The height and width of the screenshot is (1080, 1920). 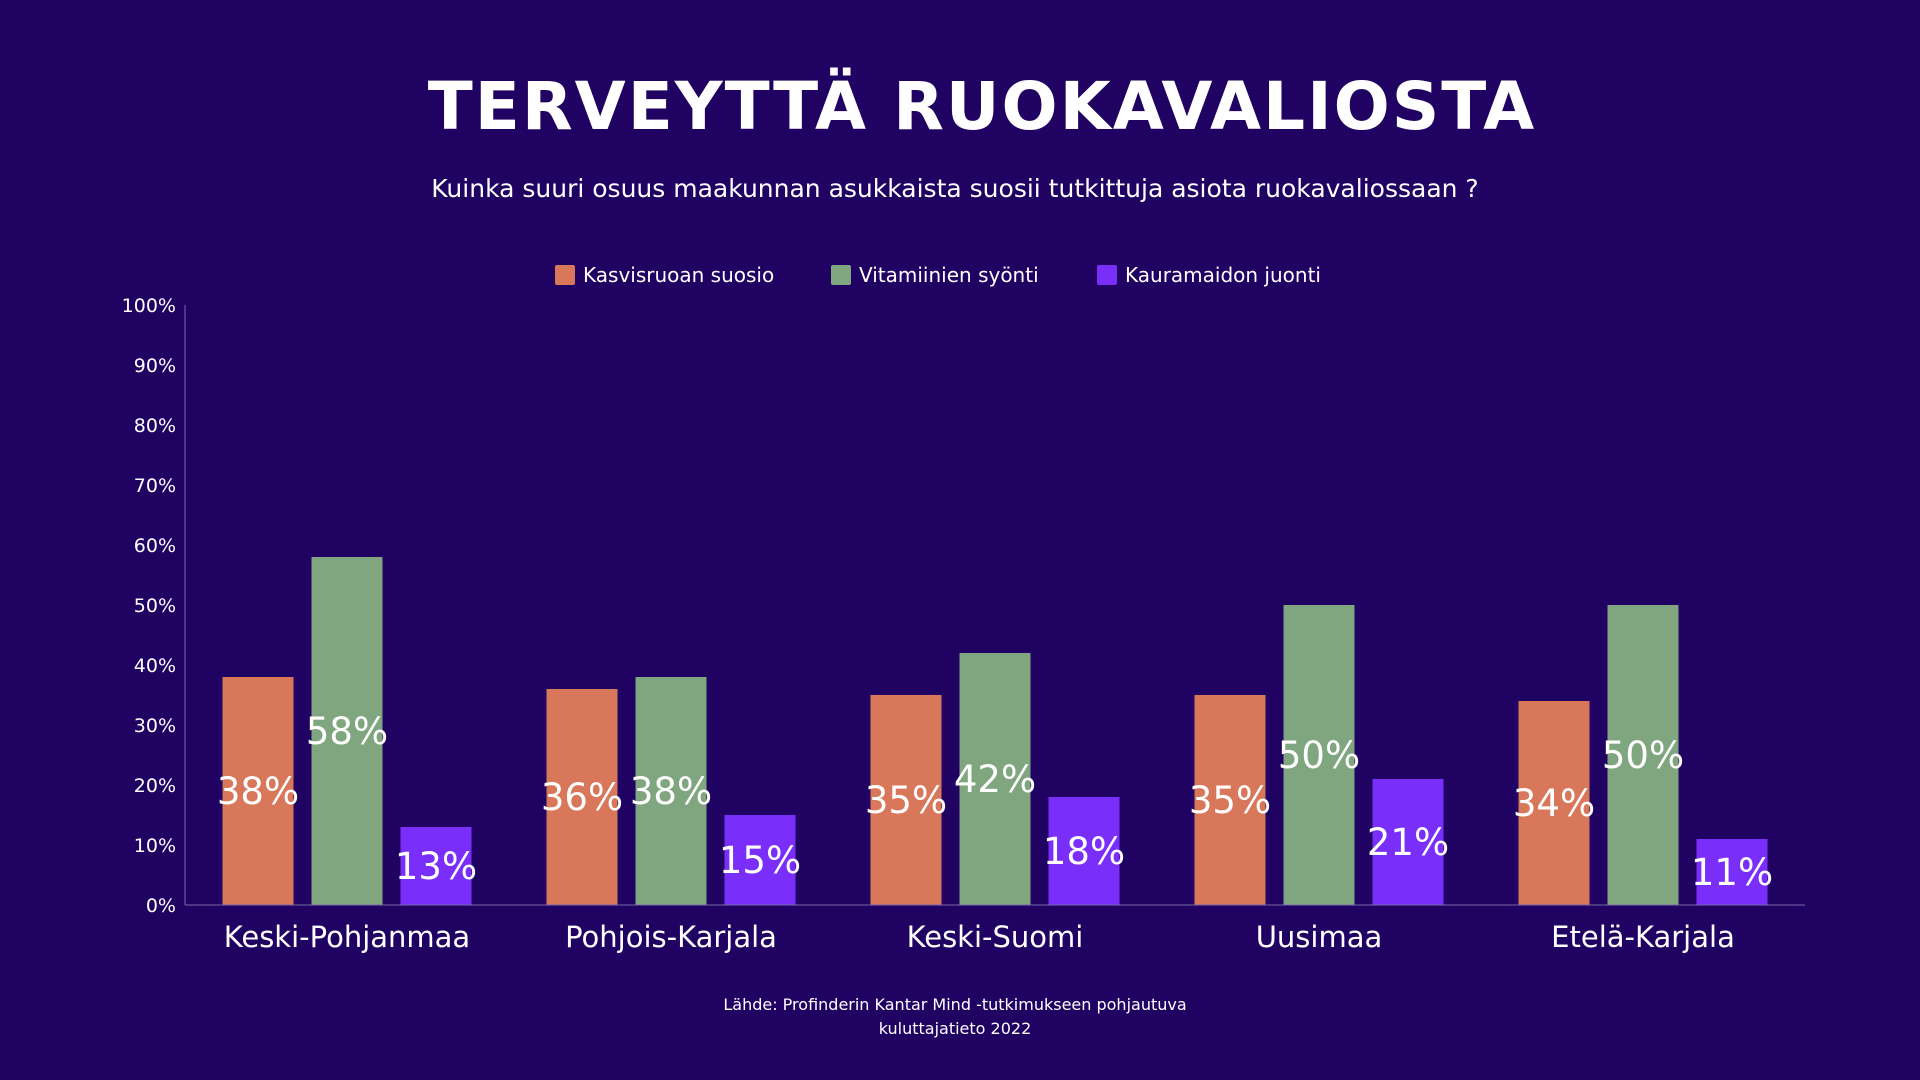 I want to click on y-tick-label: 30%, so click(x=155, y=726).